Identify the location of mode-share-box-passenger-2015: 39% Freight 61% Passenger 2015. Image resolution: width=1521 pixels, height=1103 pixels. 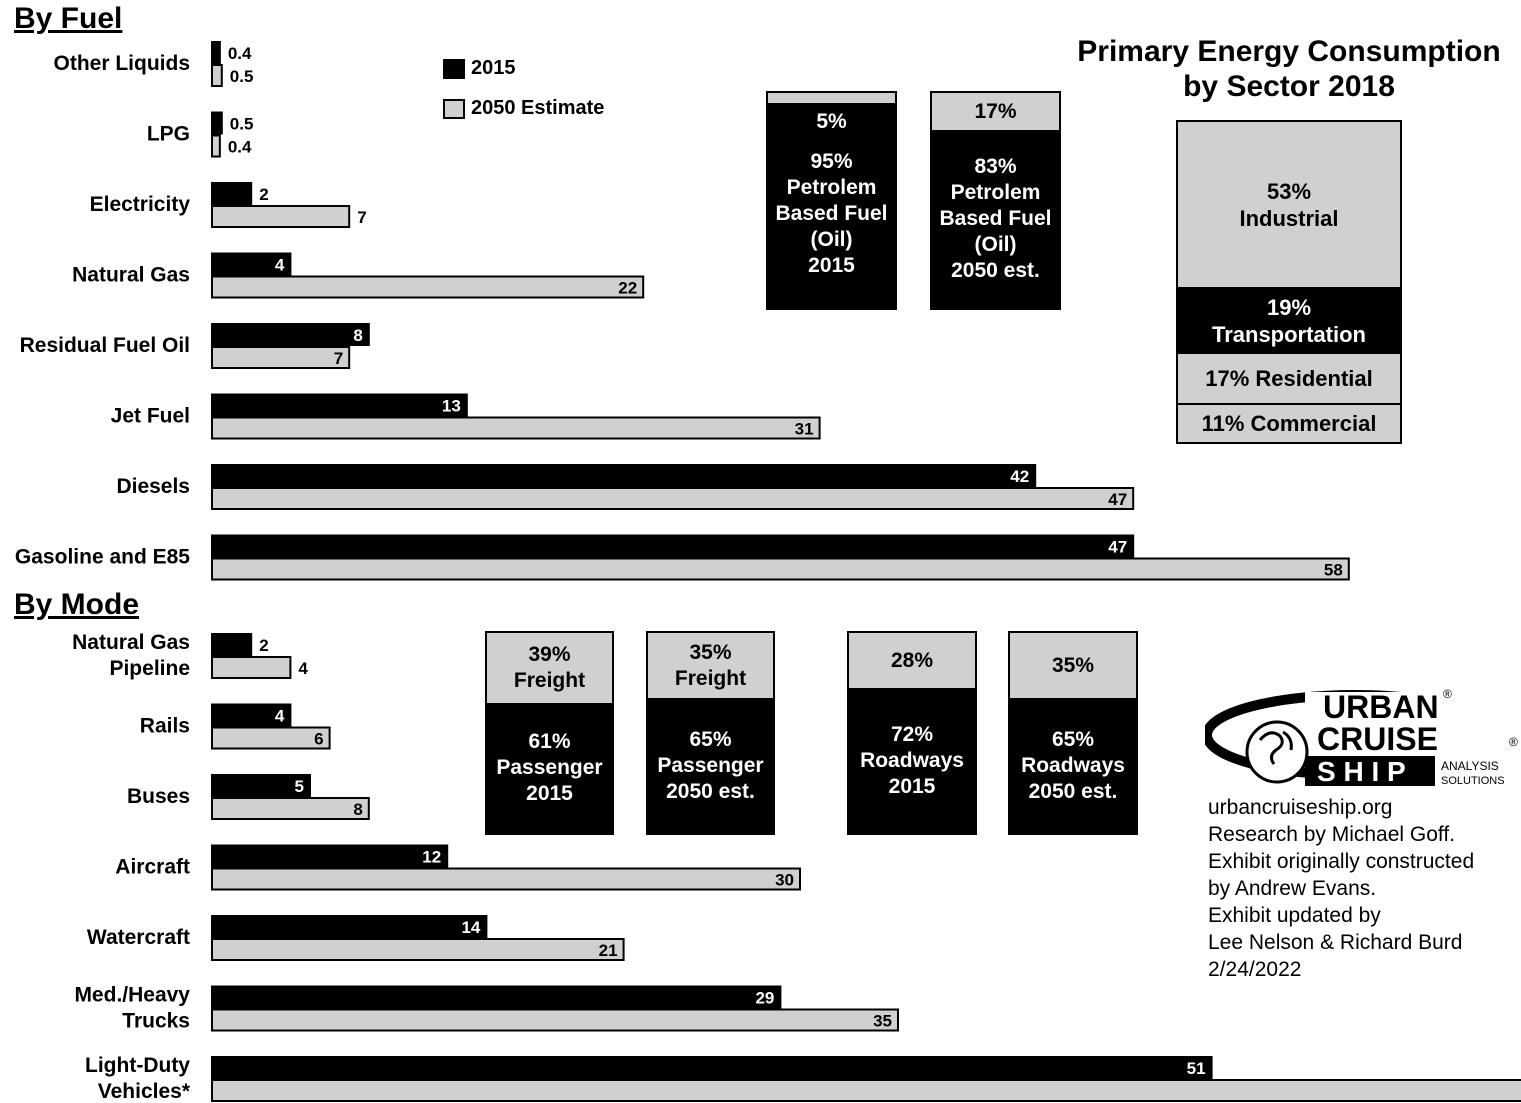
(549, 733).